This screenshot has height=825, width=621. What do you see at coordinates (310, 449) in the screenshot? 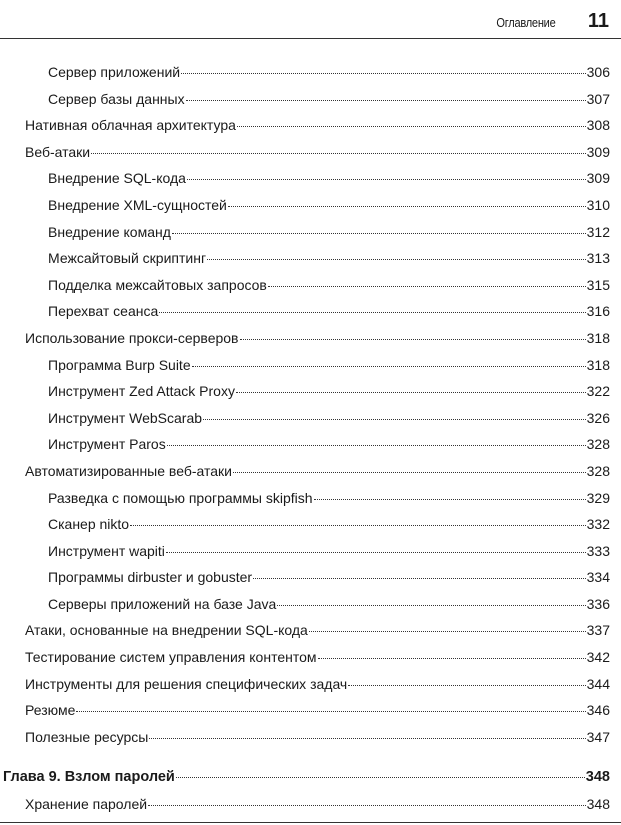
I see `toc-entry: Инструмент Paros 328` at bounding box center [310, 449].